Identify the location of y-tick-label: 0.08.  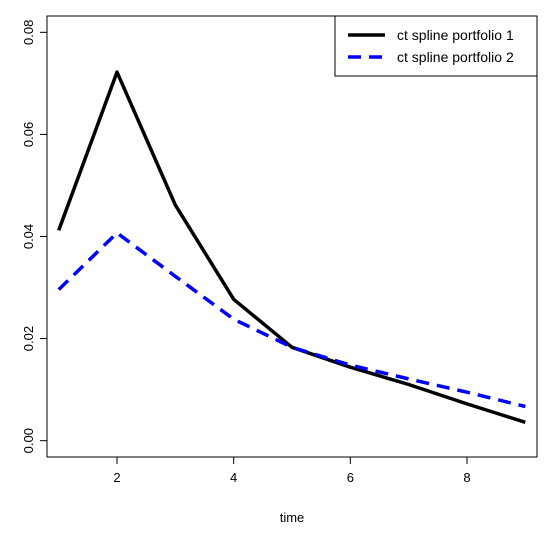
(28, 32).